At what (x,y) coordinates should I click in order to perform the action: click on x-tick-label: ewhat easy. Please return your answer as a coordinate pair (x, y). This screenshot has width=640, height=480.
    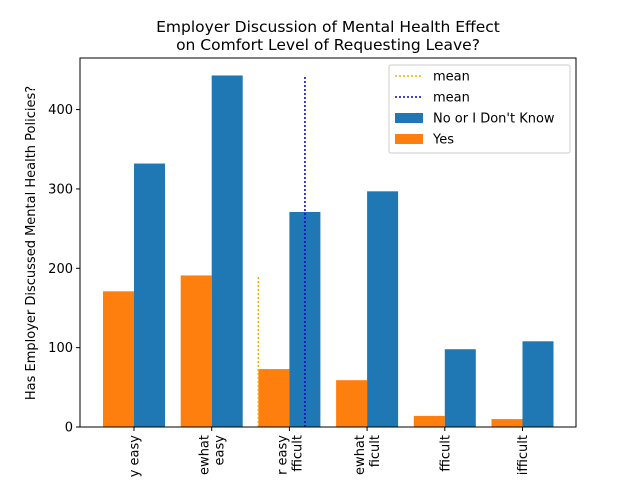
    Looking at the image, I should click on (213, 455).